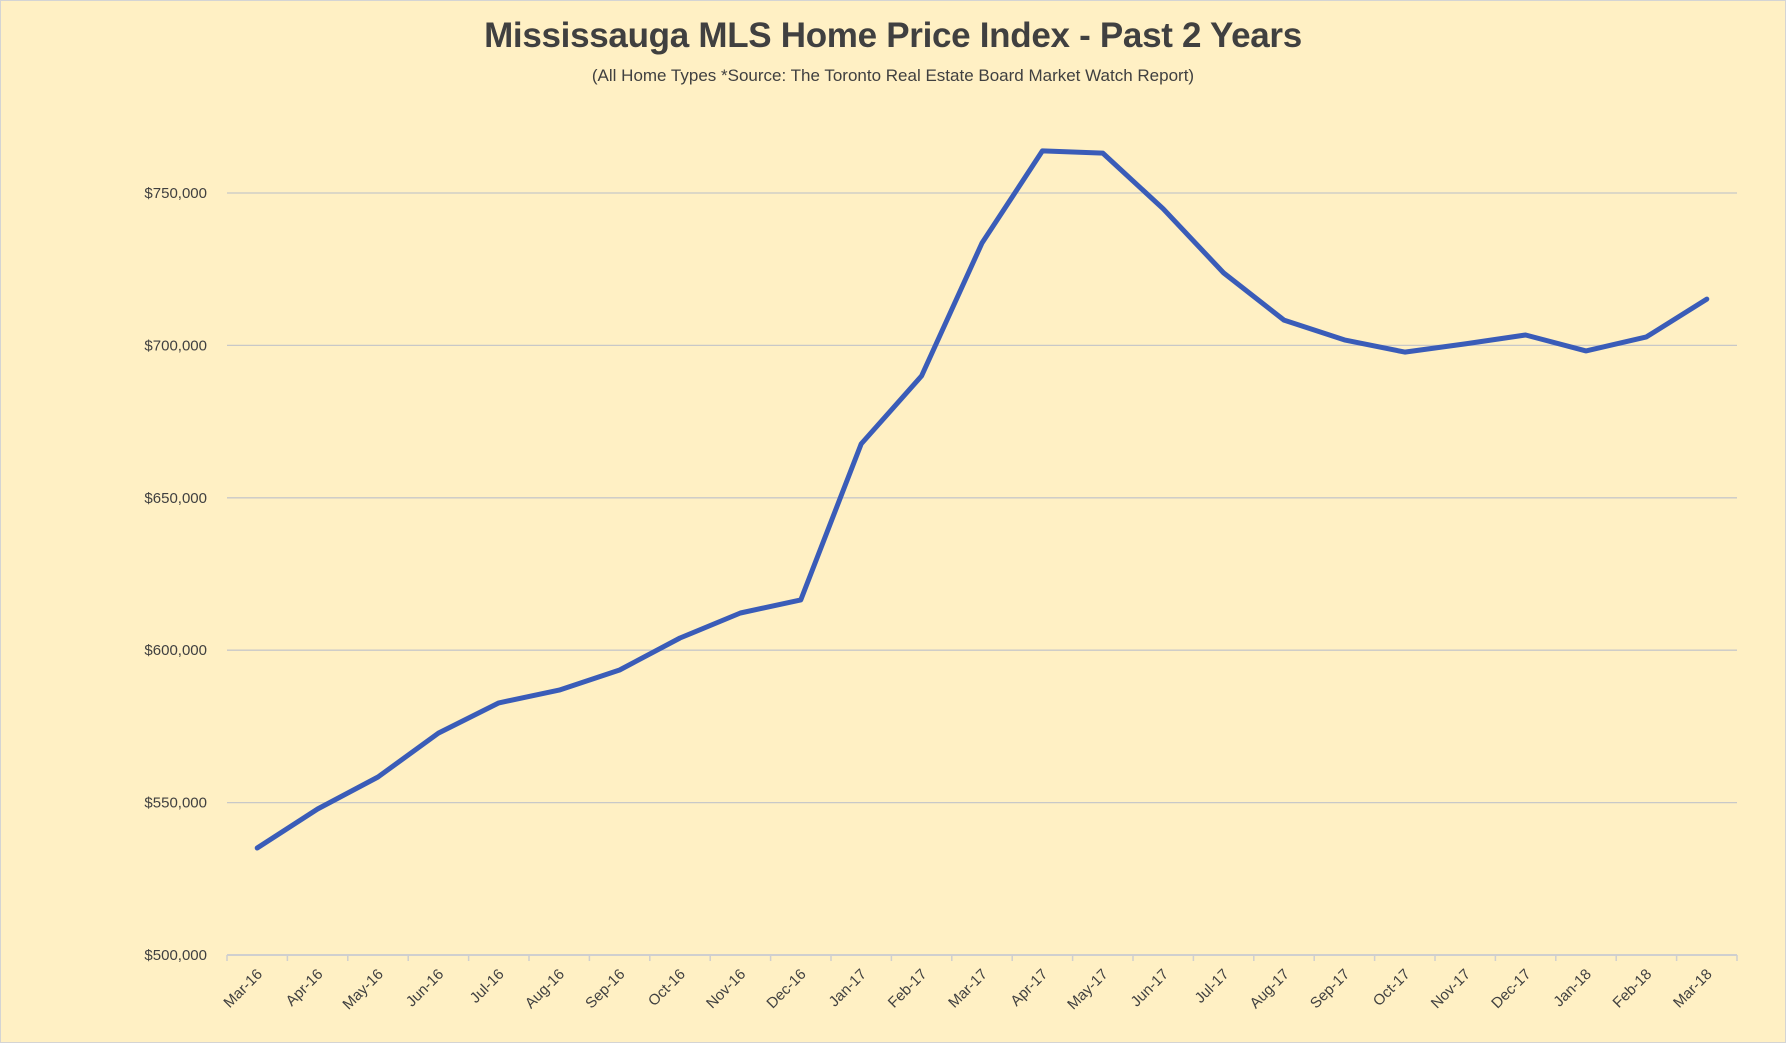 This screenshot has width=1786, height=1043. I want to click on x-tick-label: Aug-16, so click(545, 989).